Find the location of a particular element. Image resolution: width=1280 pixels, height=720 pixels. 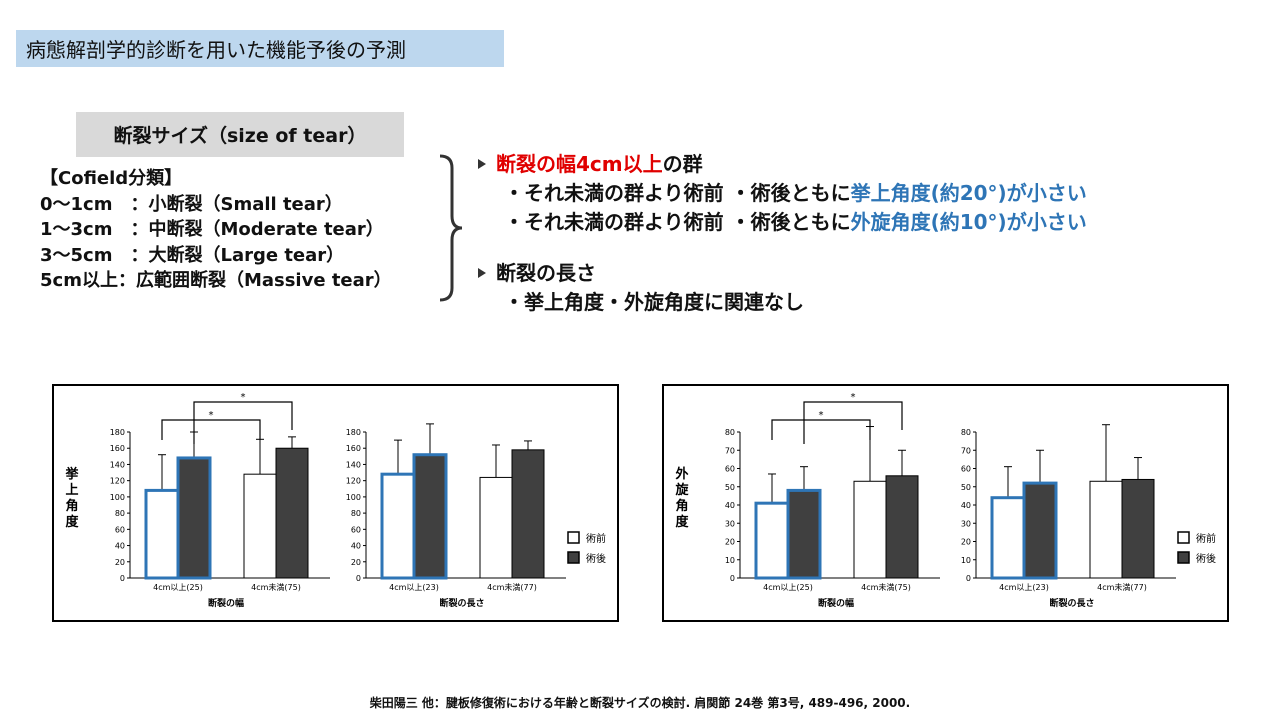

slide-title-text: 病態解剖学的診断を用いた機能予後の予測 is located at coordinates (216, 50).